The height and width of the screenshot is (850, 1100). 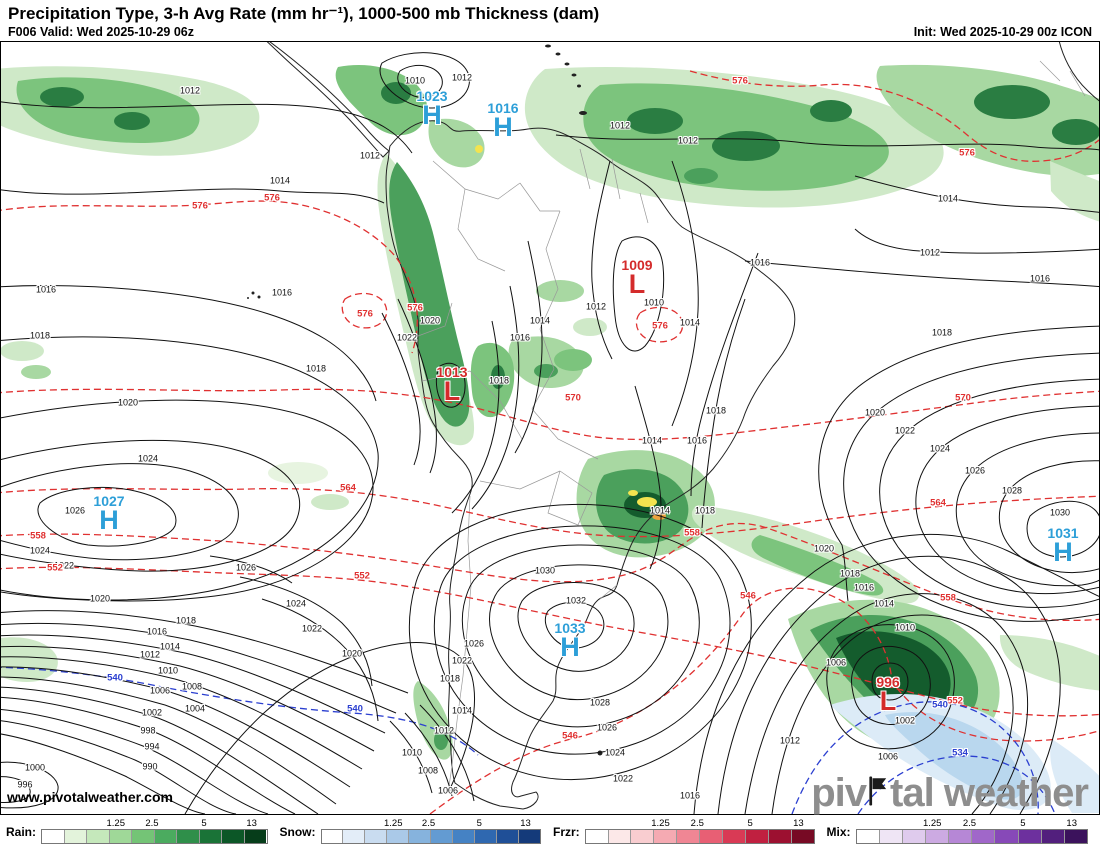 I want to click on legend-group: Mix: 1.25 2.5 5 13, so click(x=961, y=831).